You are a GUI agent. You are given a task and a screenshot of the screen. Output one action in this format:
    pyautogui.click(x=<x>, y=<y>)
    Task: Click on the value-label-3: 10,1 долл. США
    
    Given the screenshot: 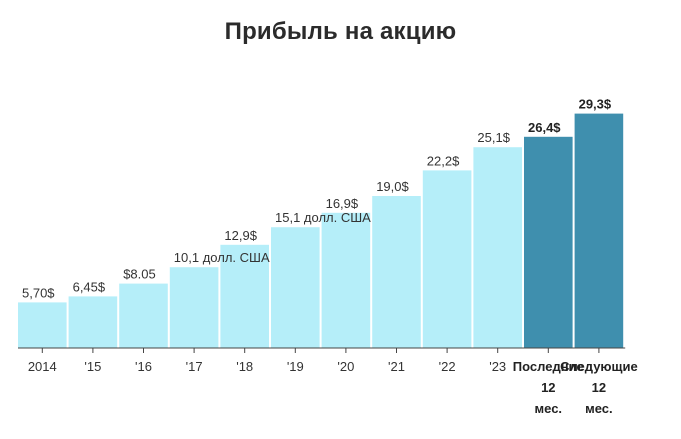 What is the action you would take?
    pyautogui.click(x=222, y=257)
    